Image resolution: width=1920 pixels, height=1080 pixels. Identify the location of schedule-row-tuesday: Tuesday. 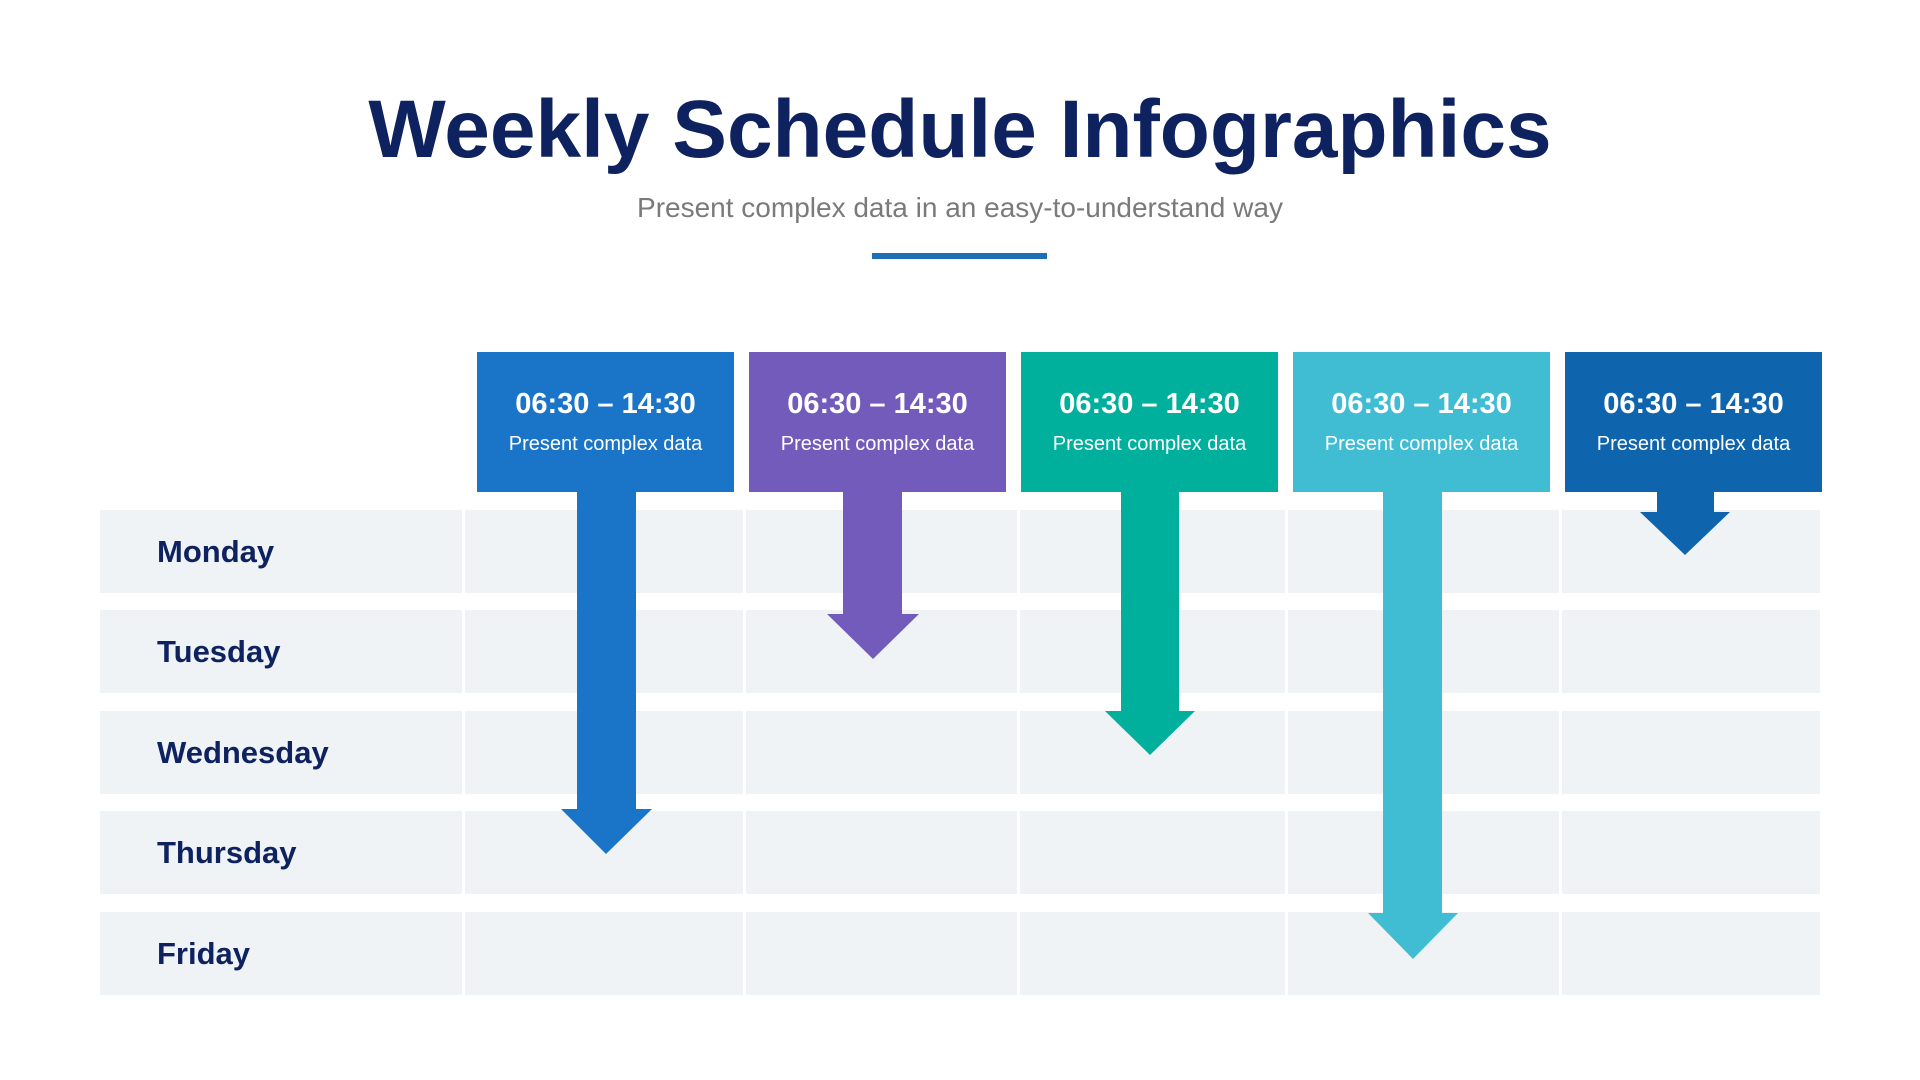
(960, 651).